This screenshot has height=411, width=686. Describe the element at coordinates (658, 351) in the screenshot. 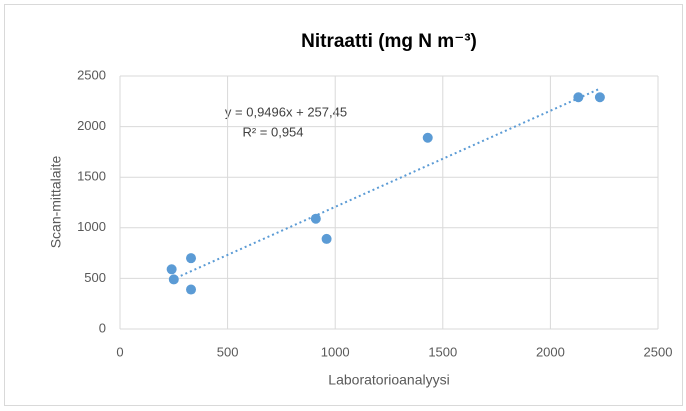

I see `x-tick-label: 2500` at that location.